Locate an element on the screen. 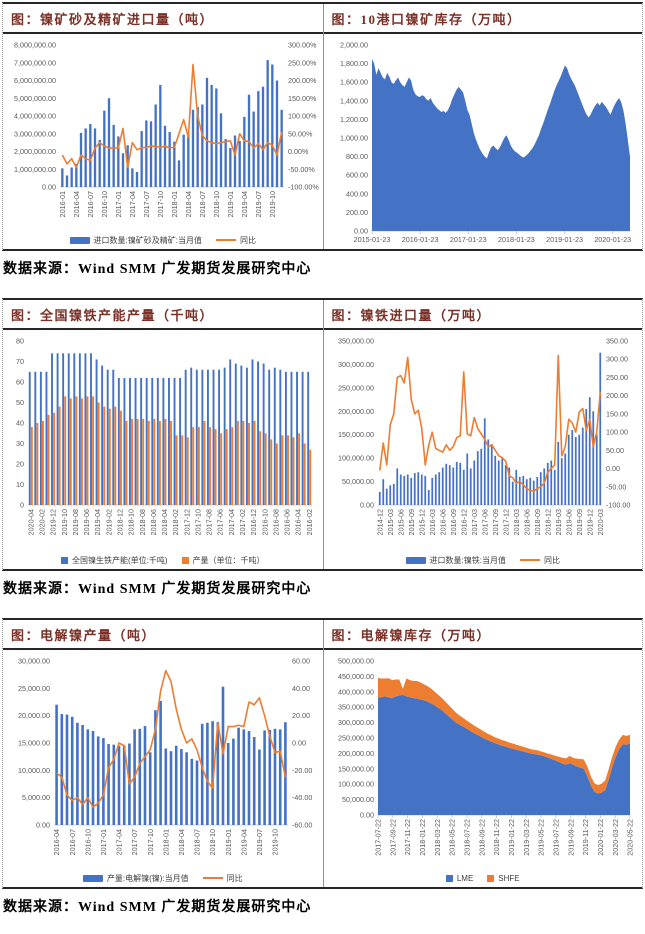 The width and height of the screenshot is (645, 934). svg-text: 400,000.00 is located at coordinates (356, 691).